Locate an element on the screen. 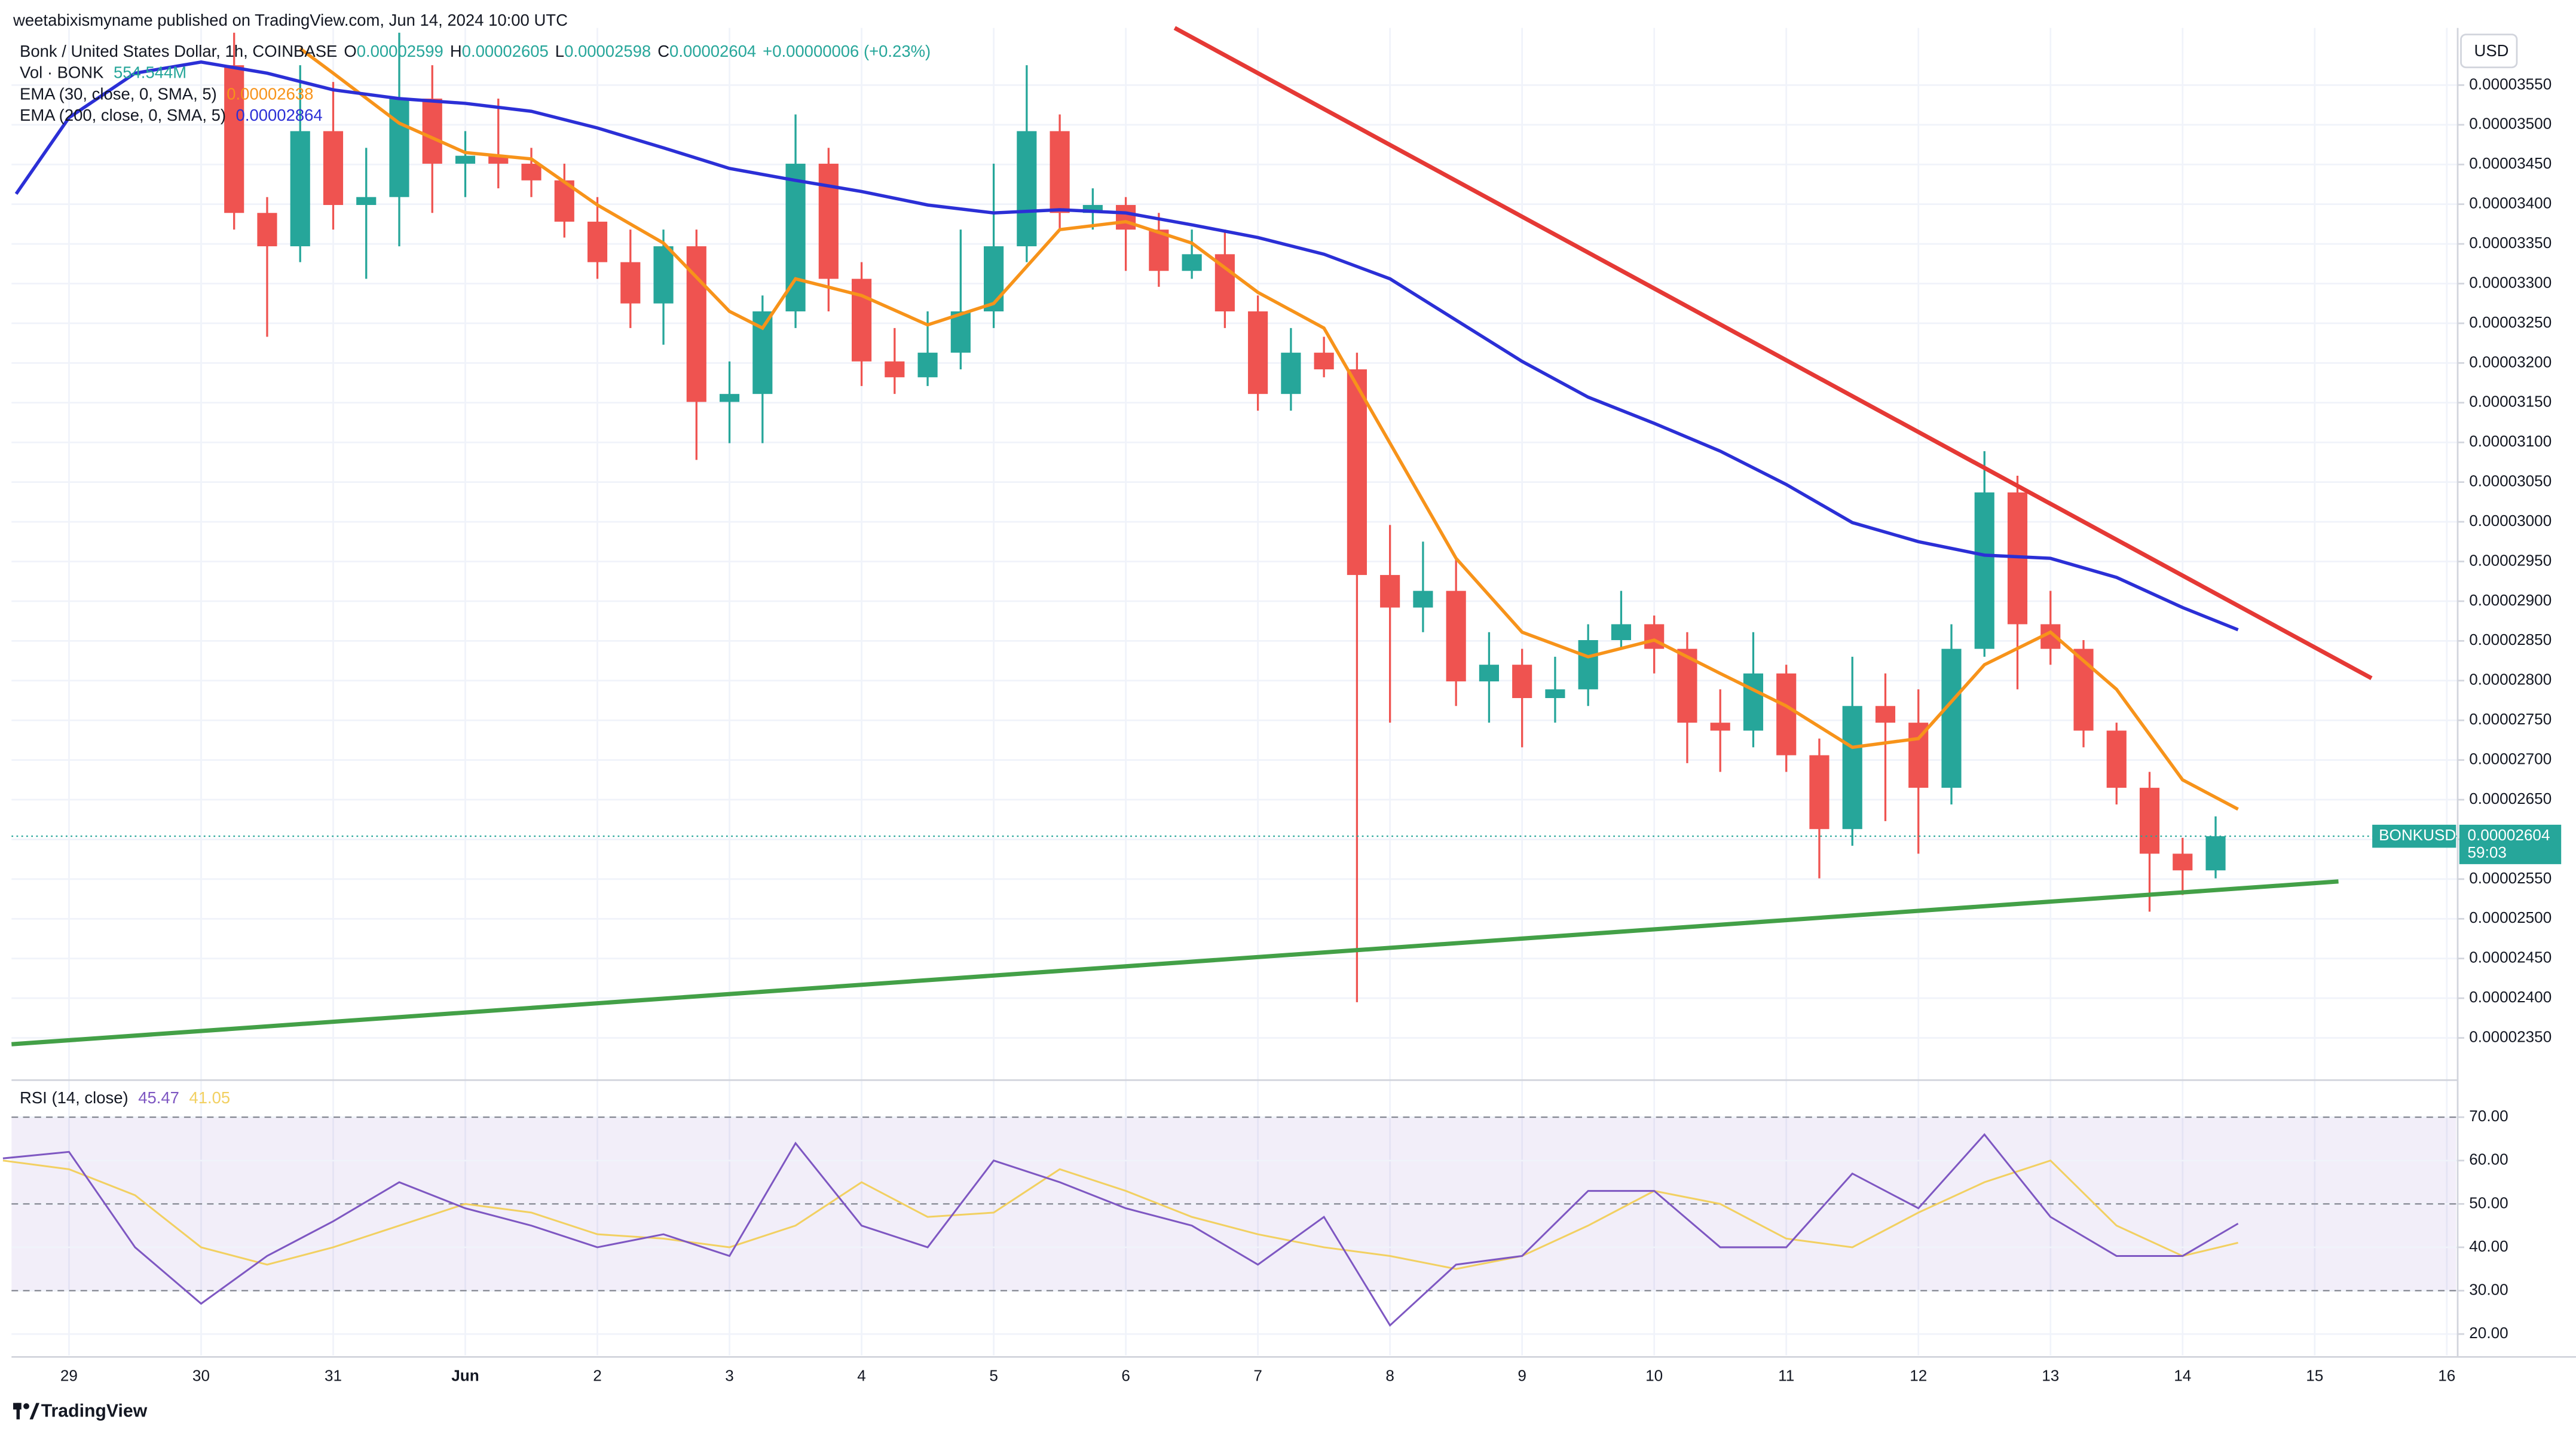  y-tick-label: 0.00002550 is located at coordinates (2510, 878).